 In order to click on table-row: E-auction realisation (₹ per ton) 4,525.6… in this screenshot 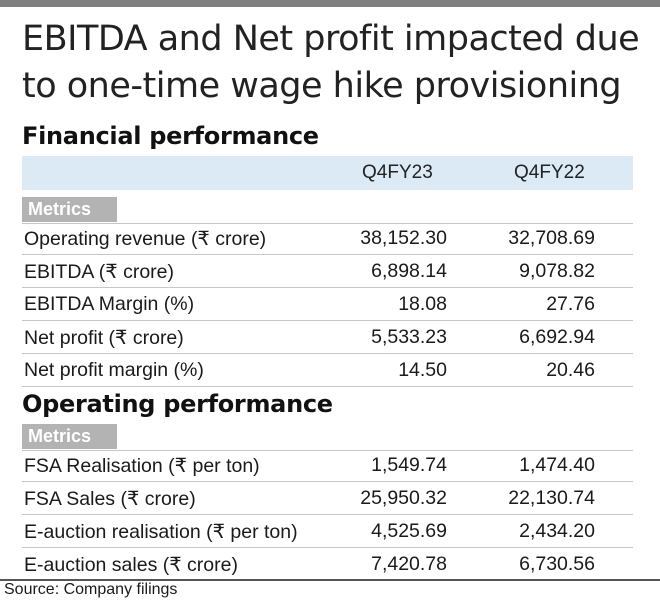, I will do `click(327, 532)`.